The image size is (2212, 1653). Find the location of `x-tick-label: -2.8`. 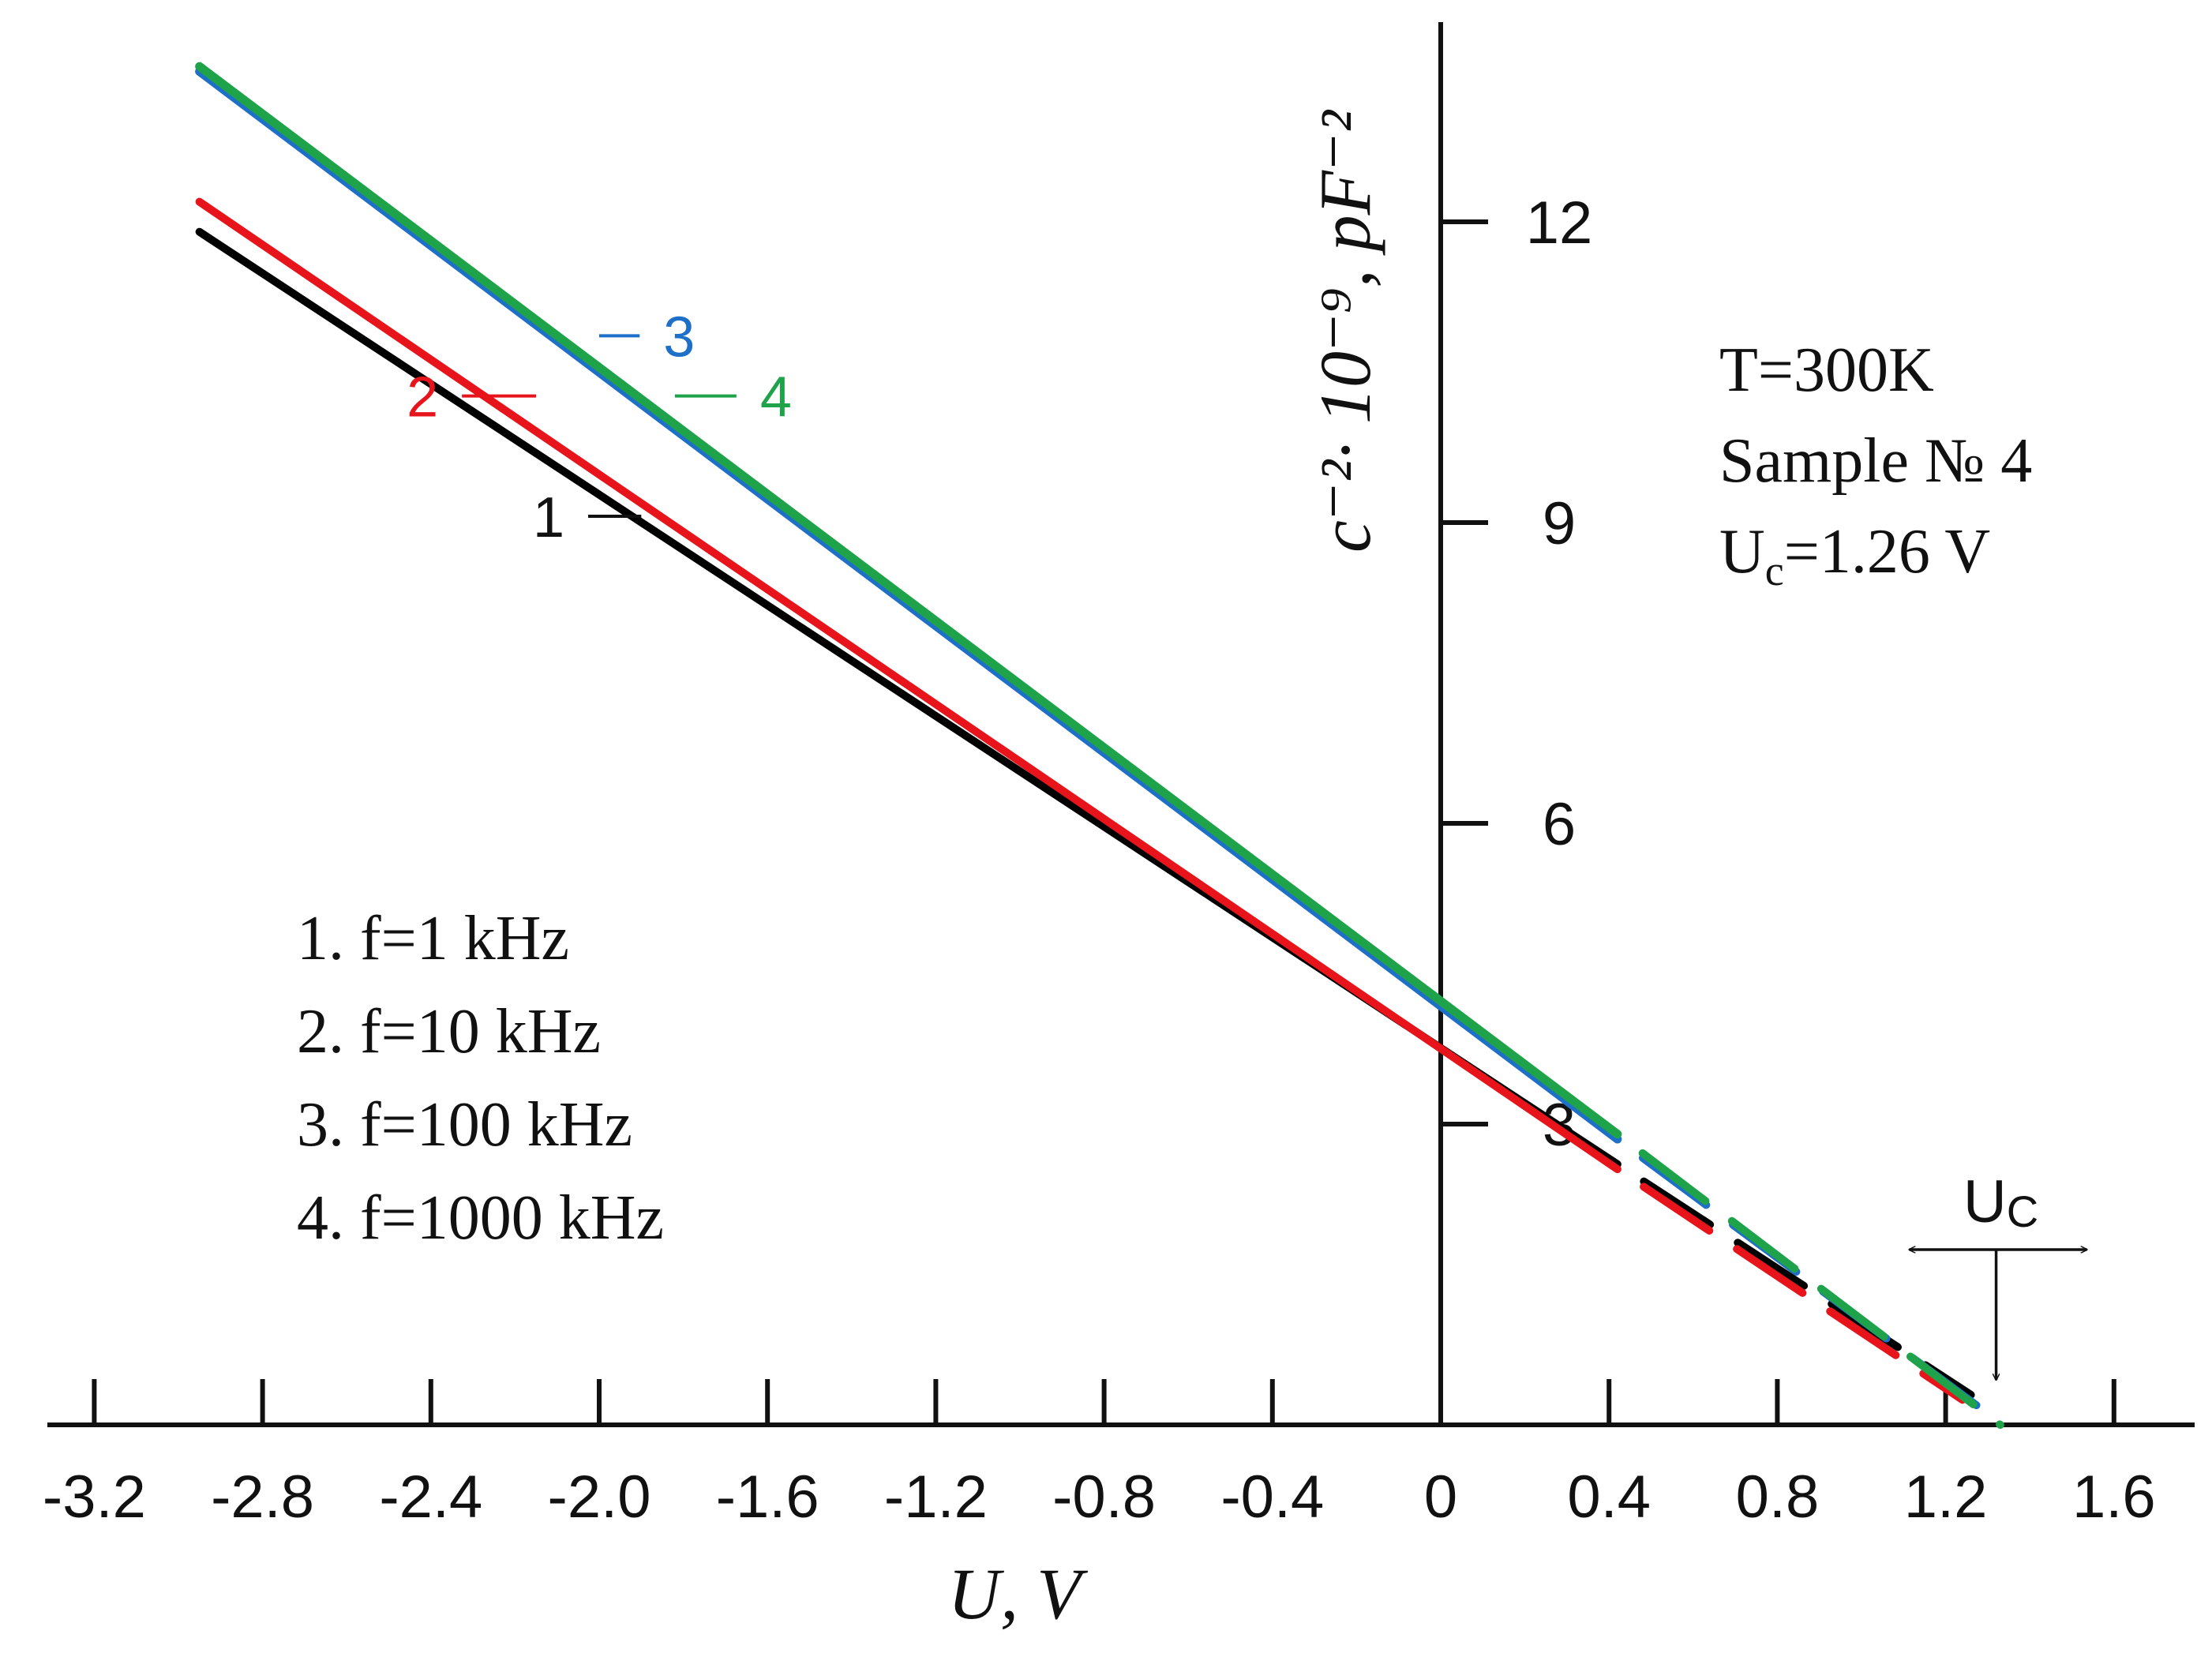

x-tick-label: -2.8 is located at coordinates (262, 1497).